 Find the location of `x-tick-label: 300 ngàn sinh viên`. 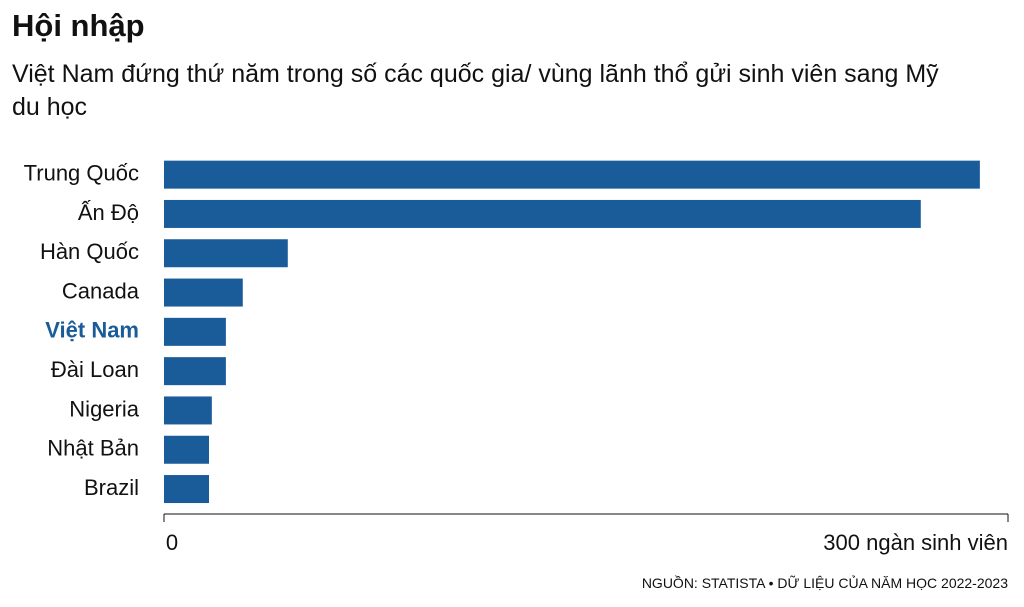

x-tick-label: 300 ngàn sinh viên is located at coordinates (915, 542).